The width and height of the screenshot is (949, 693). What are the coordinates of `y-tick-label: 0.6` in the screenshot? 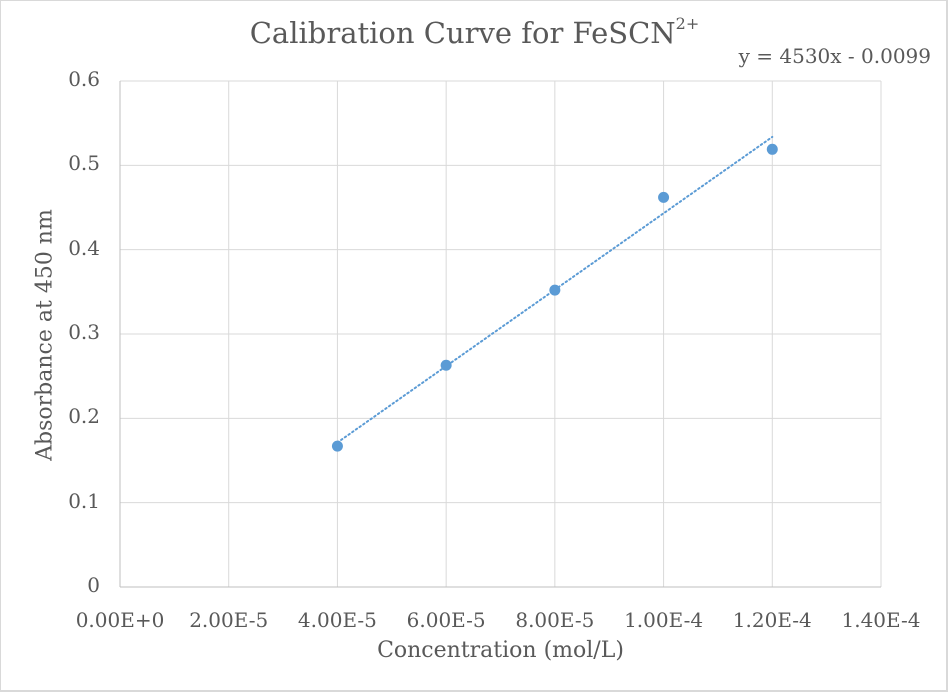 It's located at (84, 79).